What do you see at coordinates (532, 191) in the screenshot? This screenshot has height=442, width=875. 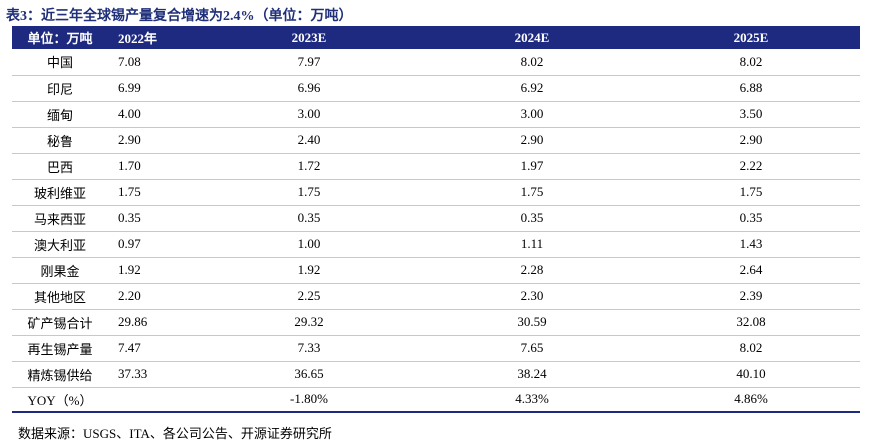 I see `value-2024e-cell: 1.75` at bounding box center [532, 191].